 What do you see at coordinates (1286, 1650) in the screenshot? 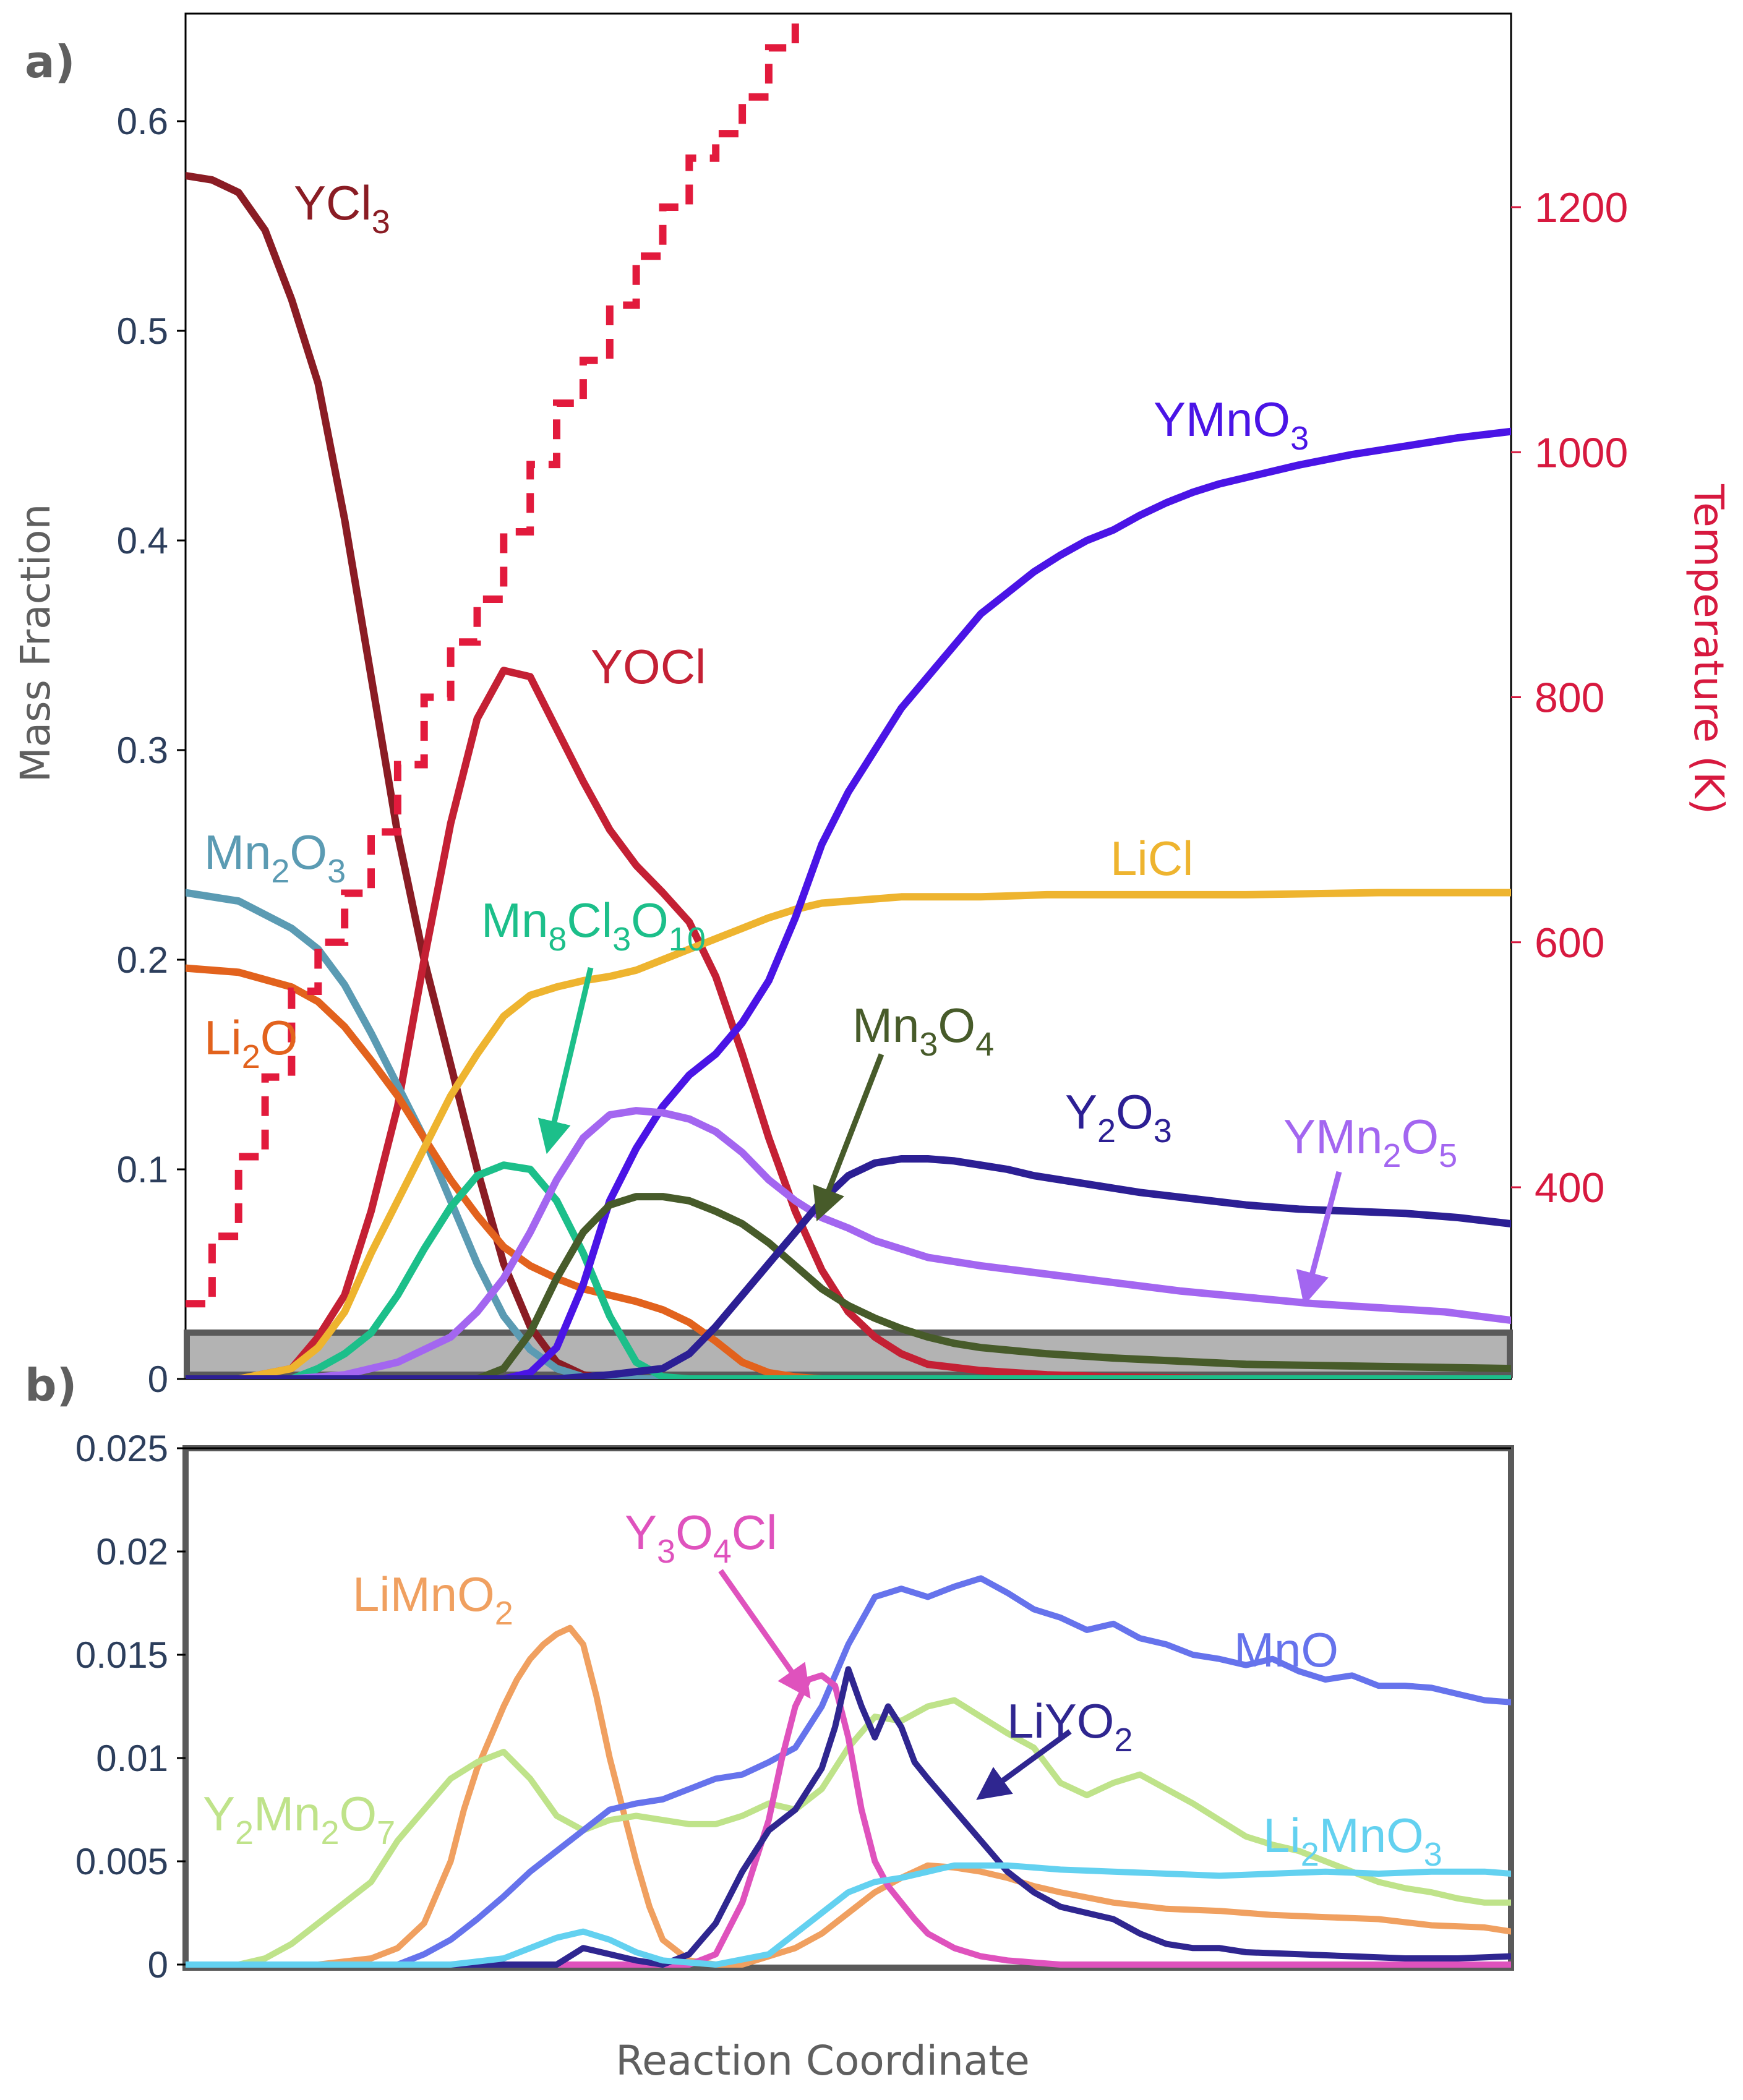
I see `label-MnO: MnO` at bounding box center [1286, 1650].